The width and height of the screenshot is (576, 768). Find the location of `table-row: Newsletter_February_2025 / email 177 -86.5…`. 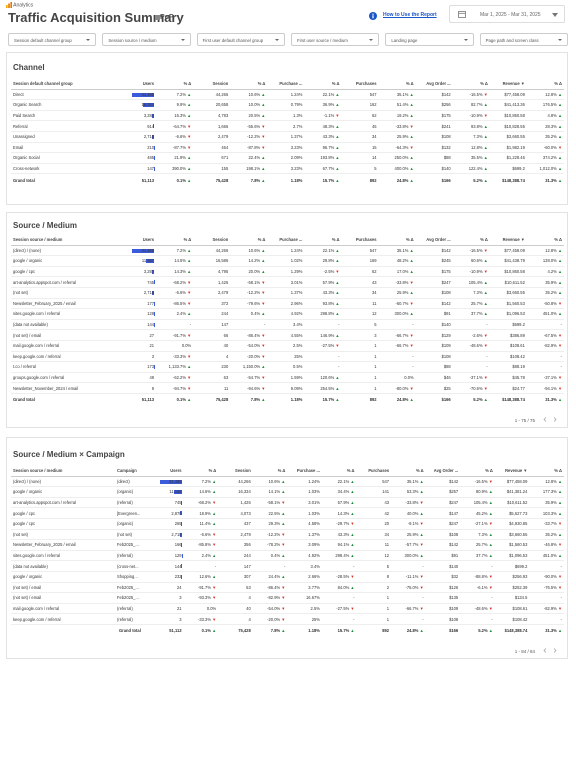

table-row: Newsletter_February_2025 / email 177 -86.5… is located at coordinates (287, 304).